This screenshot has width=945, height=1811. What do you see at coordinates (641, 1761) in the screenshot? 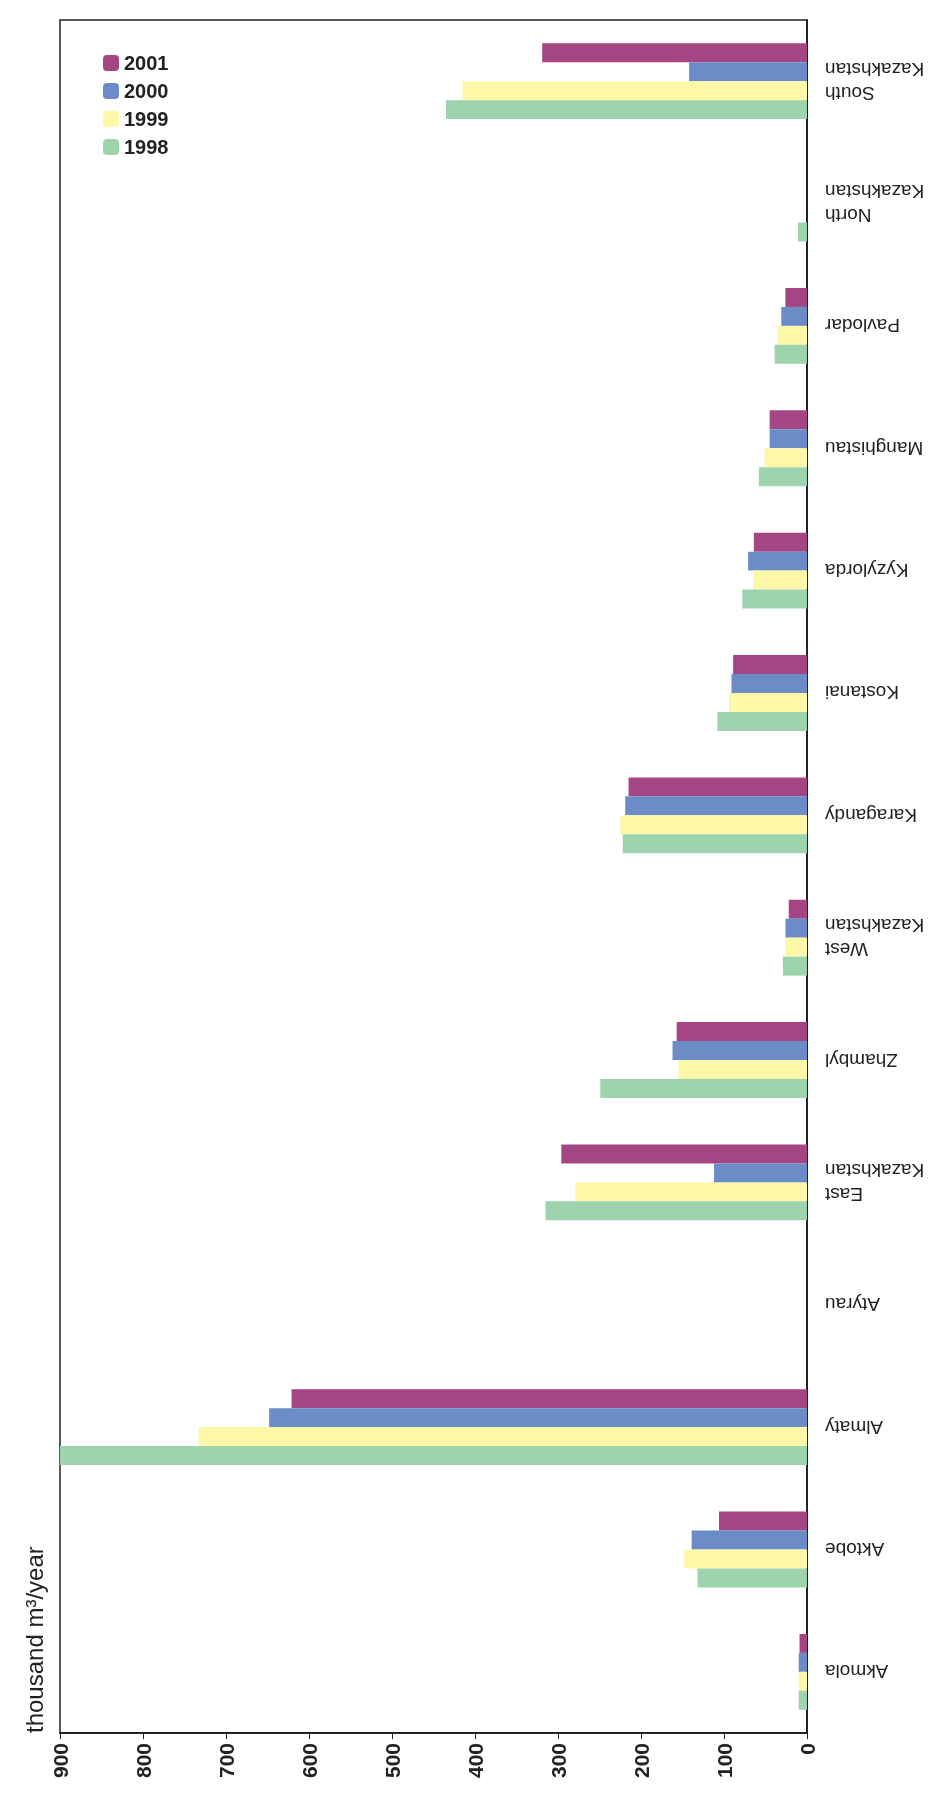
I see `x-tick-label: 200` at bounding box center [641, 1761].